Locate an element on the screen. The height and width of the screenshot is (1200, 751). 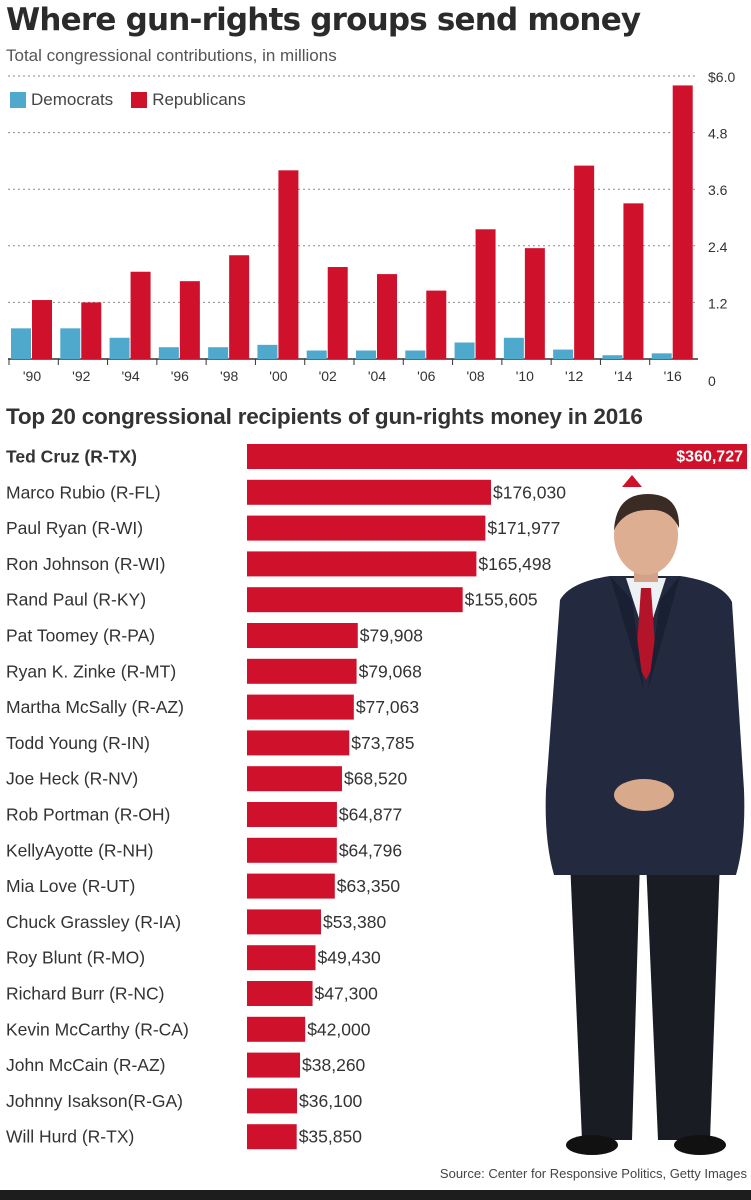
x-tick-label: '94 is located at coordinates (130, 376).